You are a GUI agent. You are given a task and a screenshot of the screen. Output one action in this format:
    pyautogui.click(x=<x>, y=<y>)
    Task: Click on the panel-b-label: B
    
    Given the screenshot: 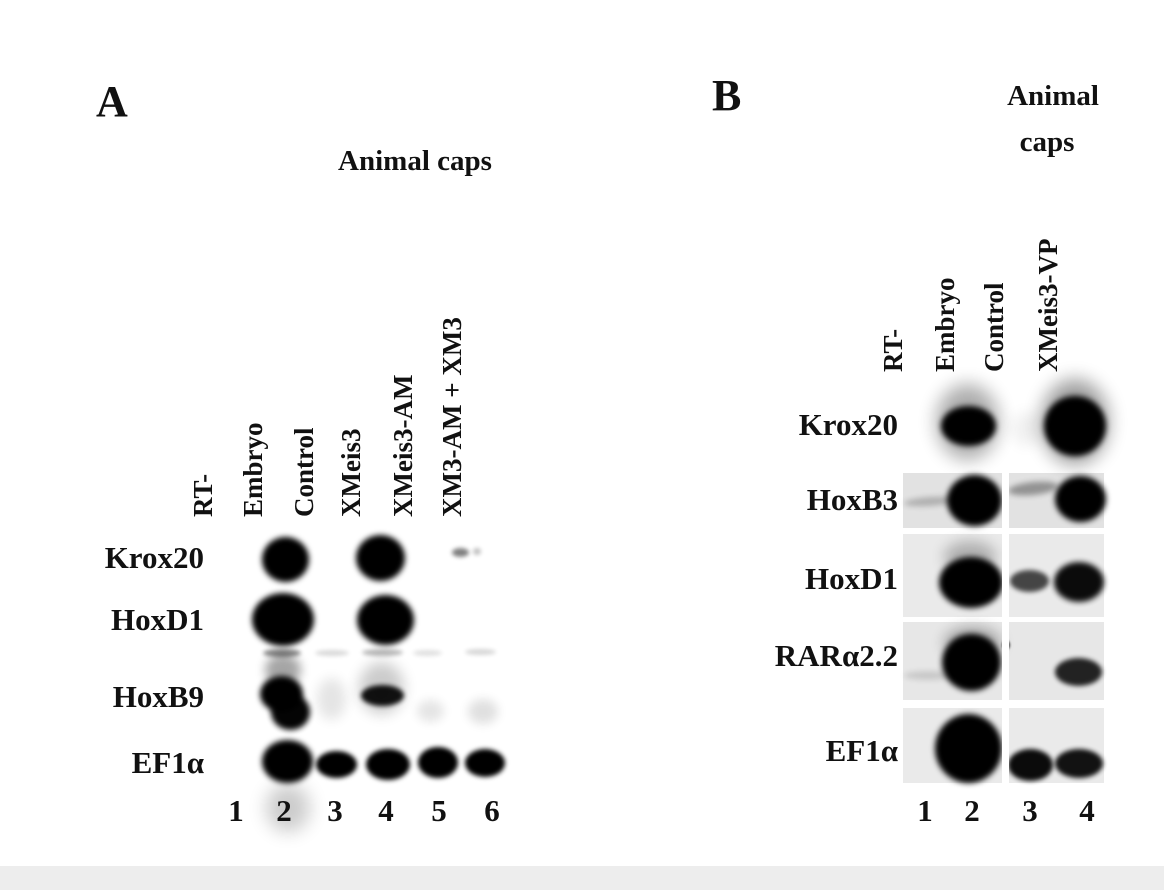 What is the action you would take?
    pyautogui.click(x=727, y=95)
    